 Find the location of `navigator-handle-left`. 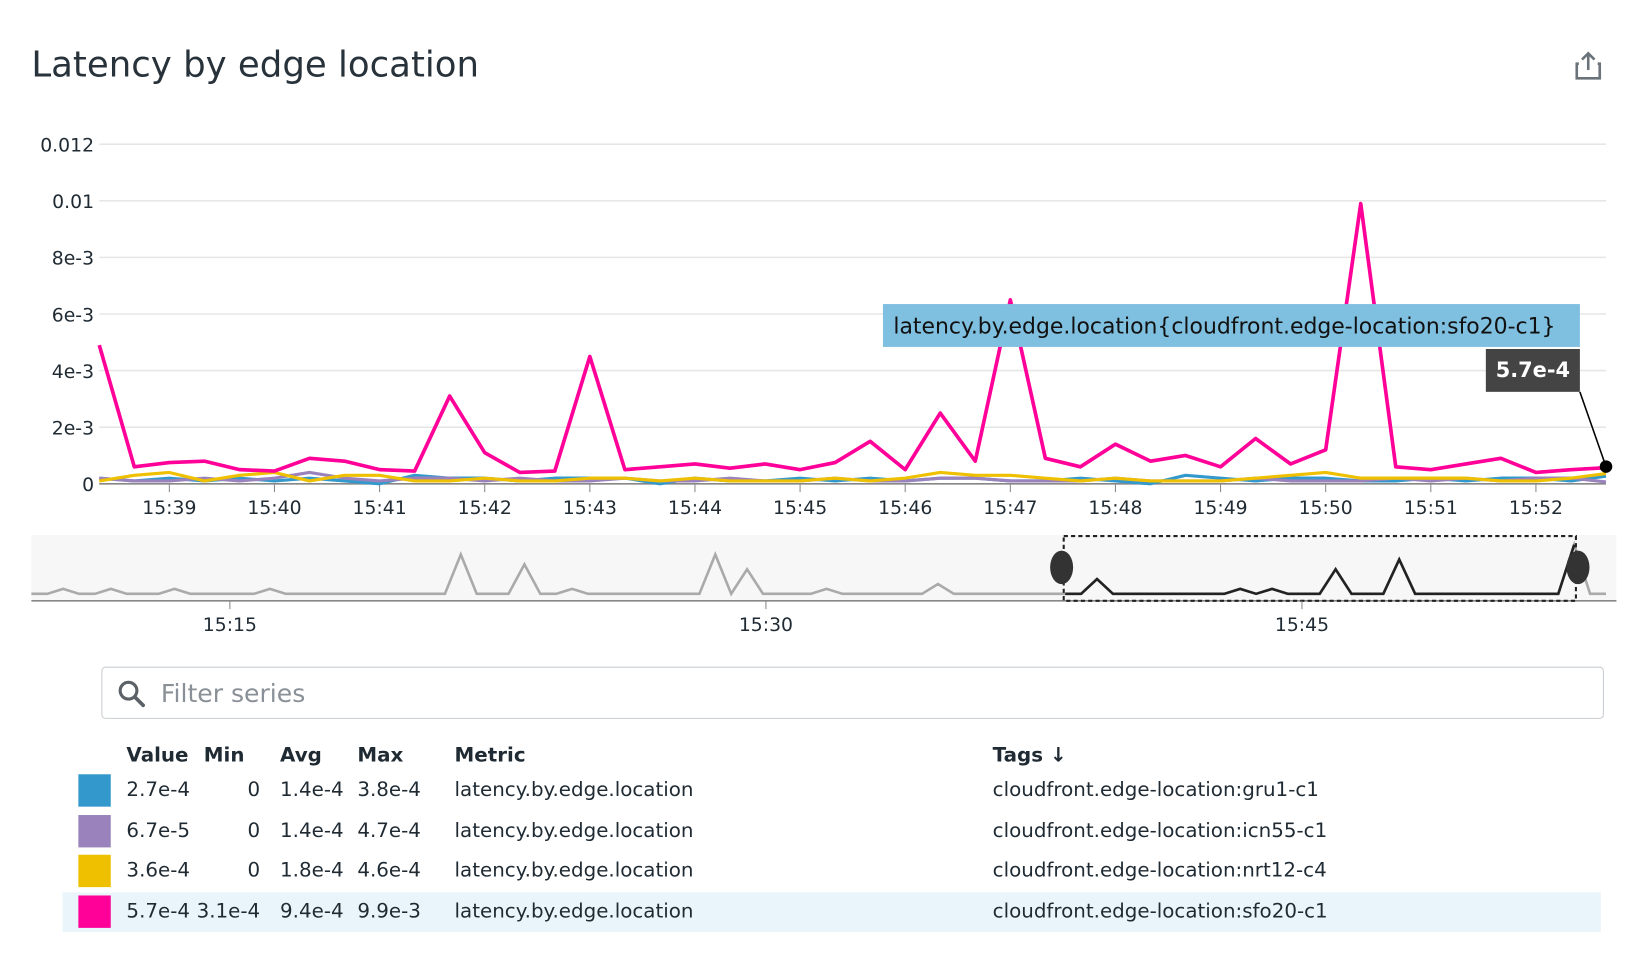

navigator-handle-left is located at coordinates (1062, 567).